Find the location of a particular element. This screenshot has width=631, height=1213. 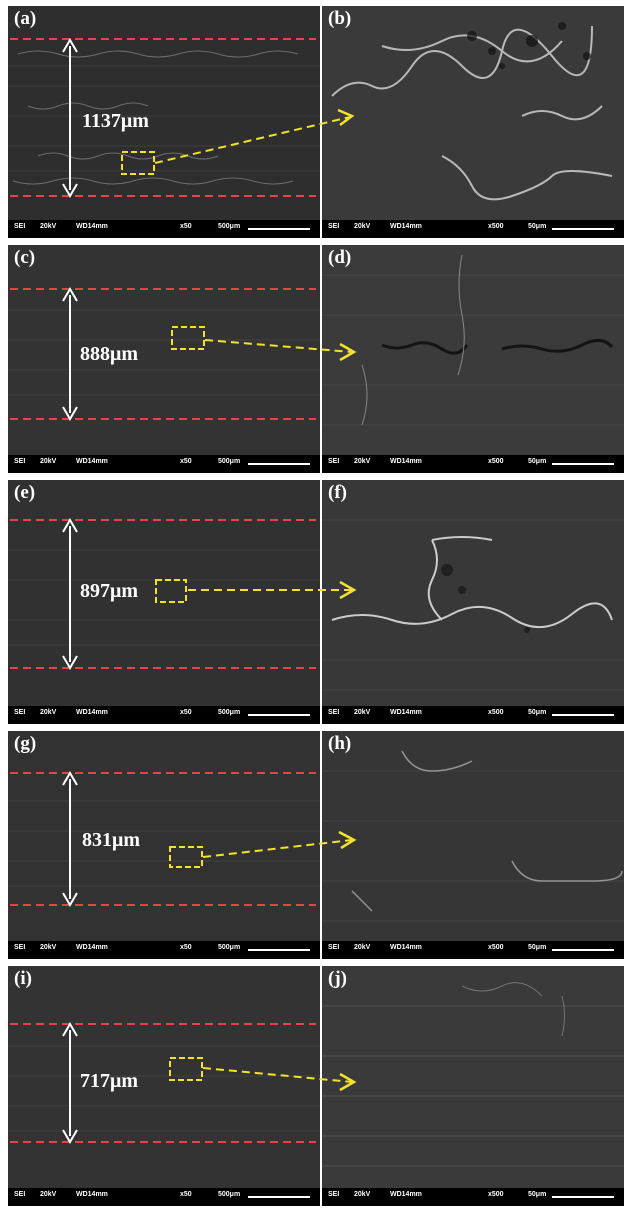

panel-label: (f) is located at coordinates (337, 492).